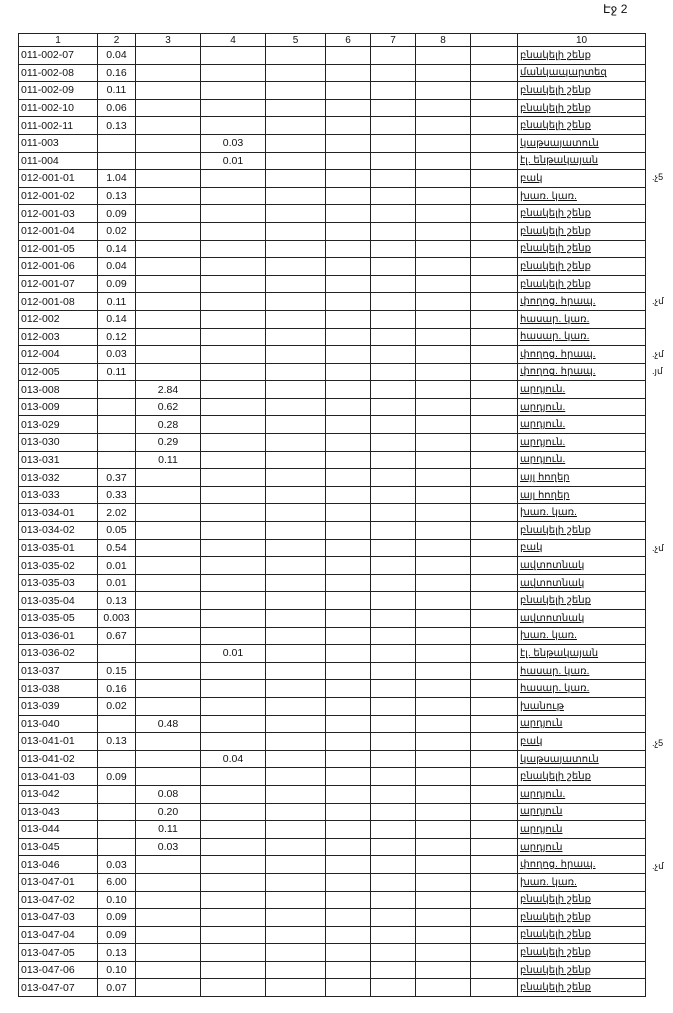  What do you see at coordinates (233, 653) in the screenshot?
I see `cell: 0.01` at bounding box center [233, 653].